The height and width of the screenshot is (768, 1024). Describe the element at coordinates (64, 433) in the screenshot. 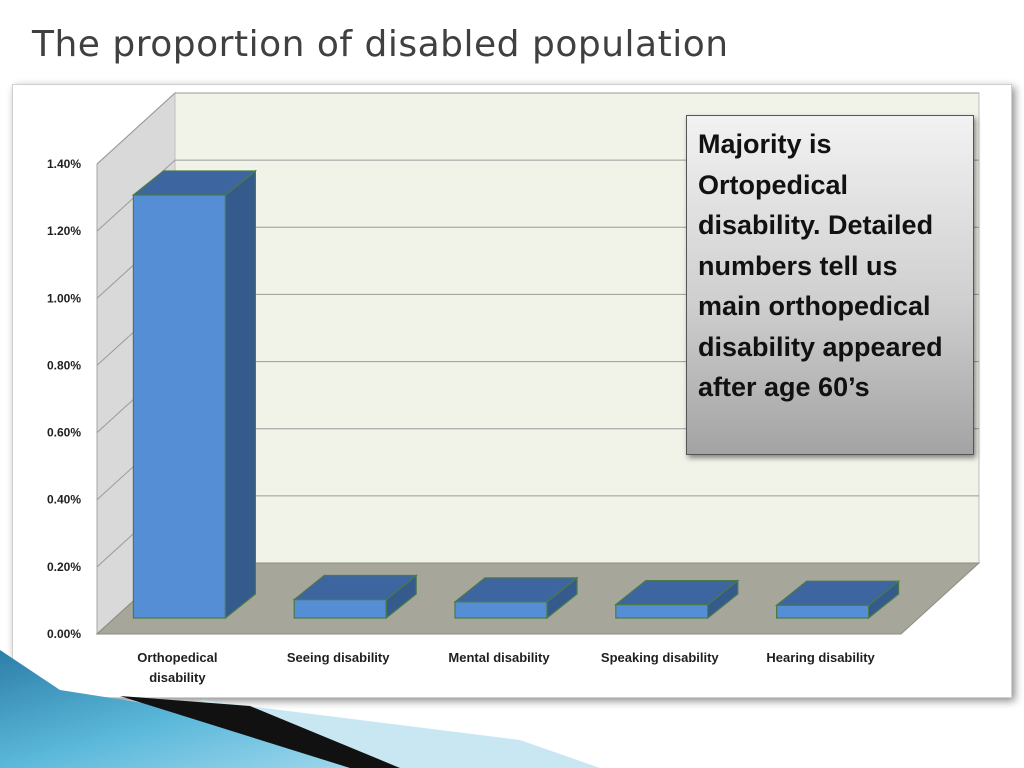

I see `y-tick-label: 0.60%` at that location.